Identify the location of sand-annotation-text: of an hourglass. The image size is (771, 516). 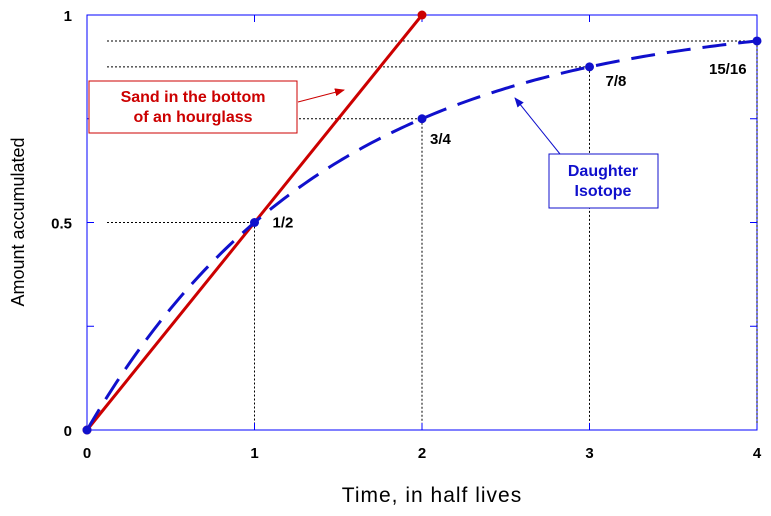
(192, 117).